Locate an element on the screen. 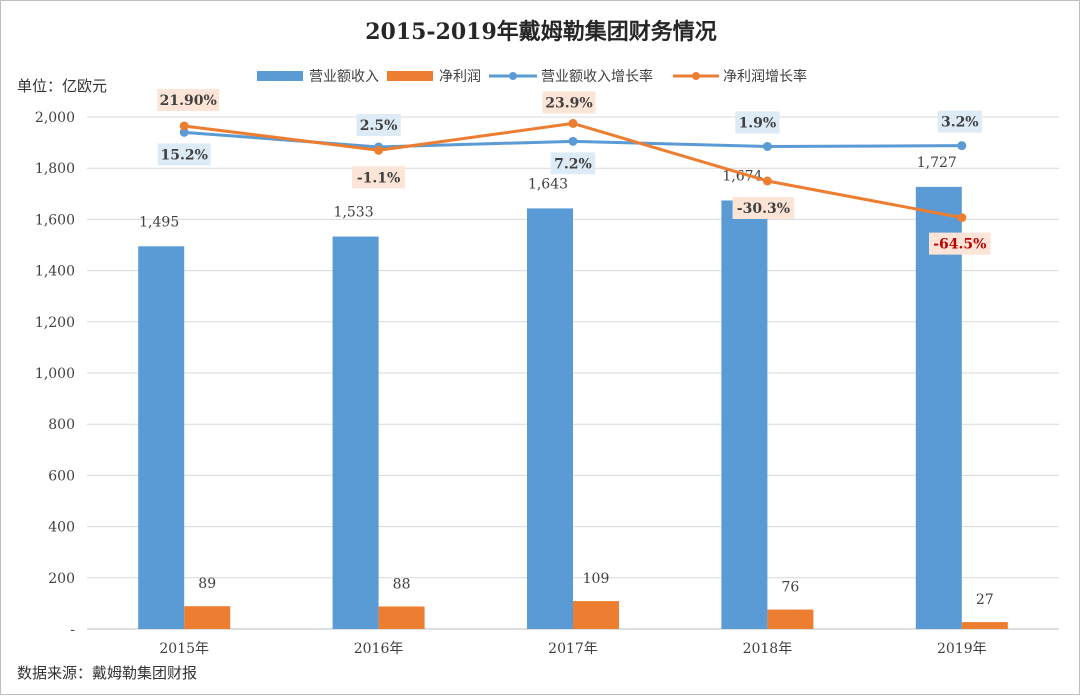 The image size is (1080, 696). label-revenue-growth: 3.2% is located at coordinates (960, 123).